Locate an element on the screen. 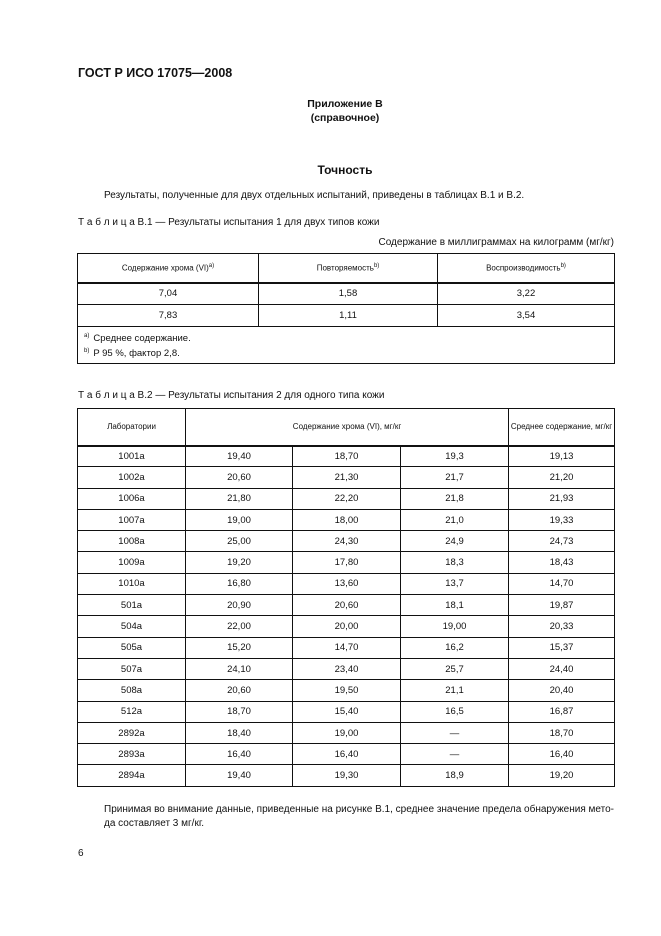 The image size is (661, 936). section-title: Точность is located at coordinates (345, 170).